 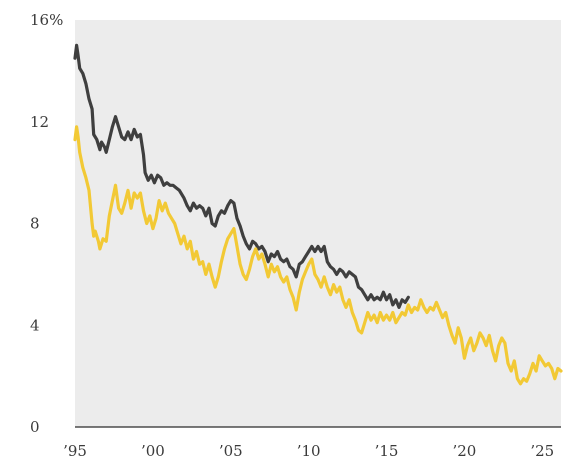 I want to click on y-tick-label: 0, so click(x=35, y=427).